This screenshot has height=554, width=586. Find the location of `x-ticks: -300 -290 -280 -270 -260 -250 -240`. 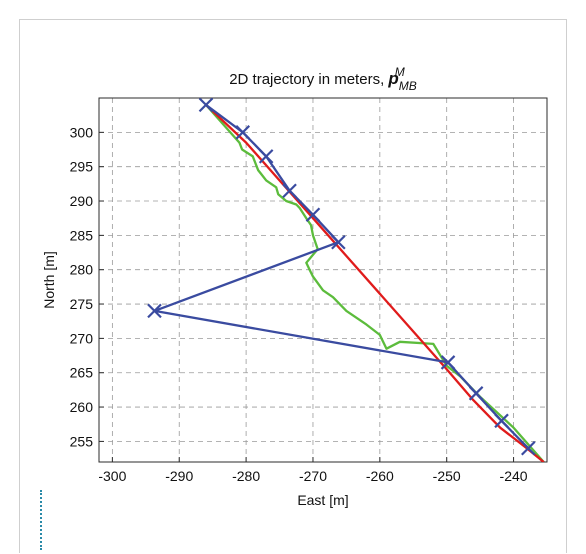

x-ticks: -300 -290 -280 -270 -260 -250 -240 is located at coordinates (312, 470).